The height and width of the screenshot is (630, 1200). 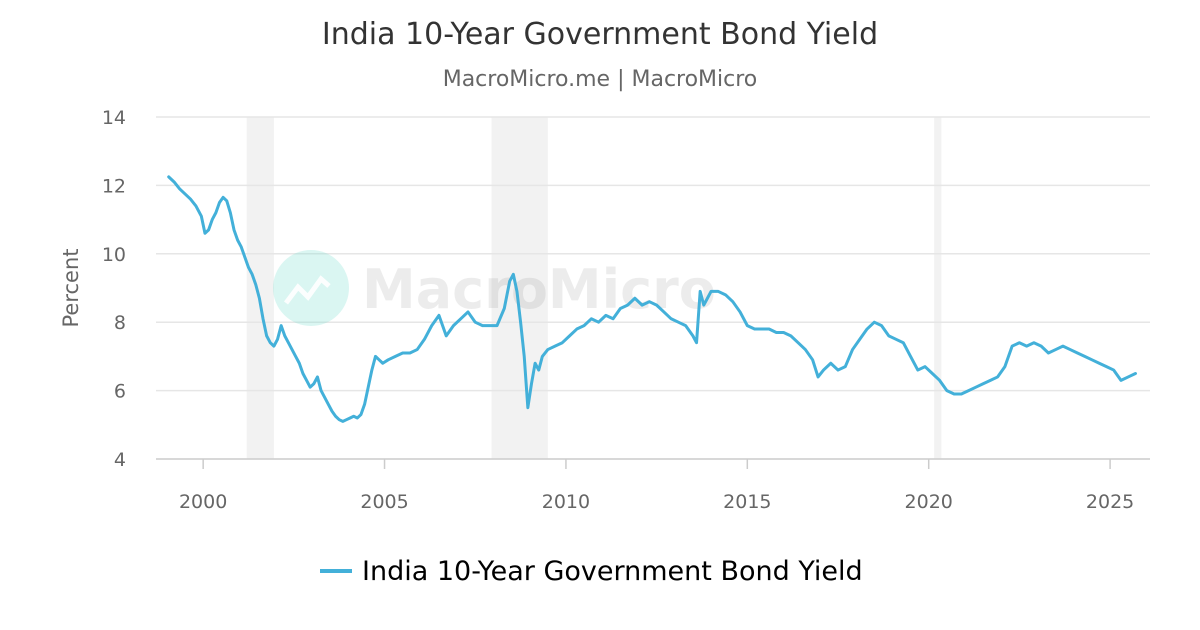 What do you see at coordinates (1110, 502) in the screenshot?
I see `x-tick-label-2025: 2025` at bounding box center [1110, 502].